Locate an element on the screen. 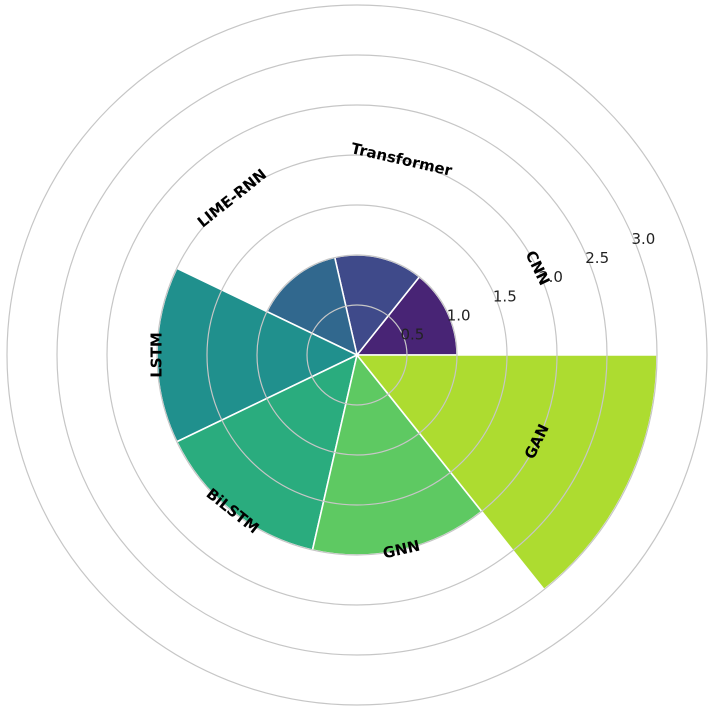 The width and height of the screenshot is (714, 714). radial-tick-labels-group: 0.5 1.0 1.5 2.0 2.5 3.0 is located at coordinates (528, 287).